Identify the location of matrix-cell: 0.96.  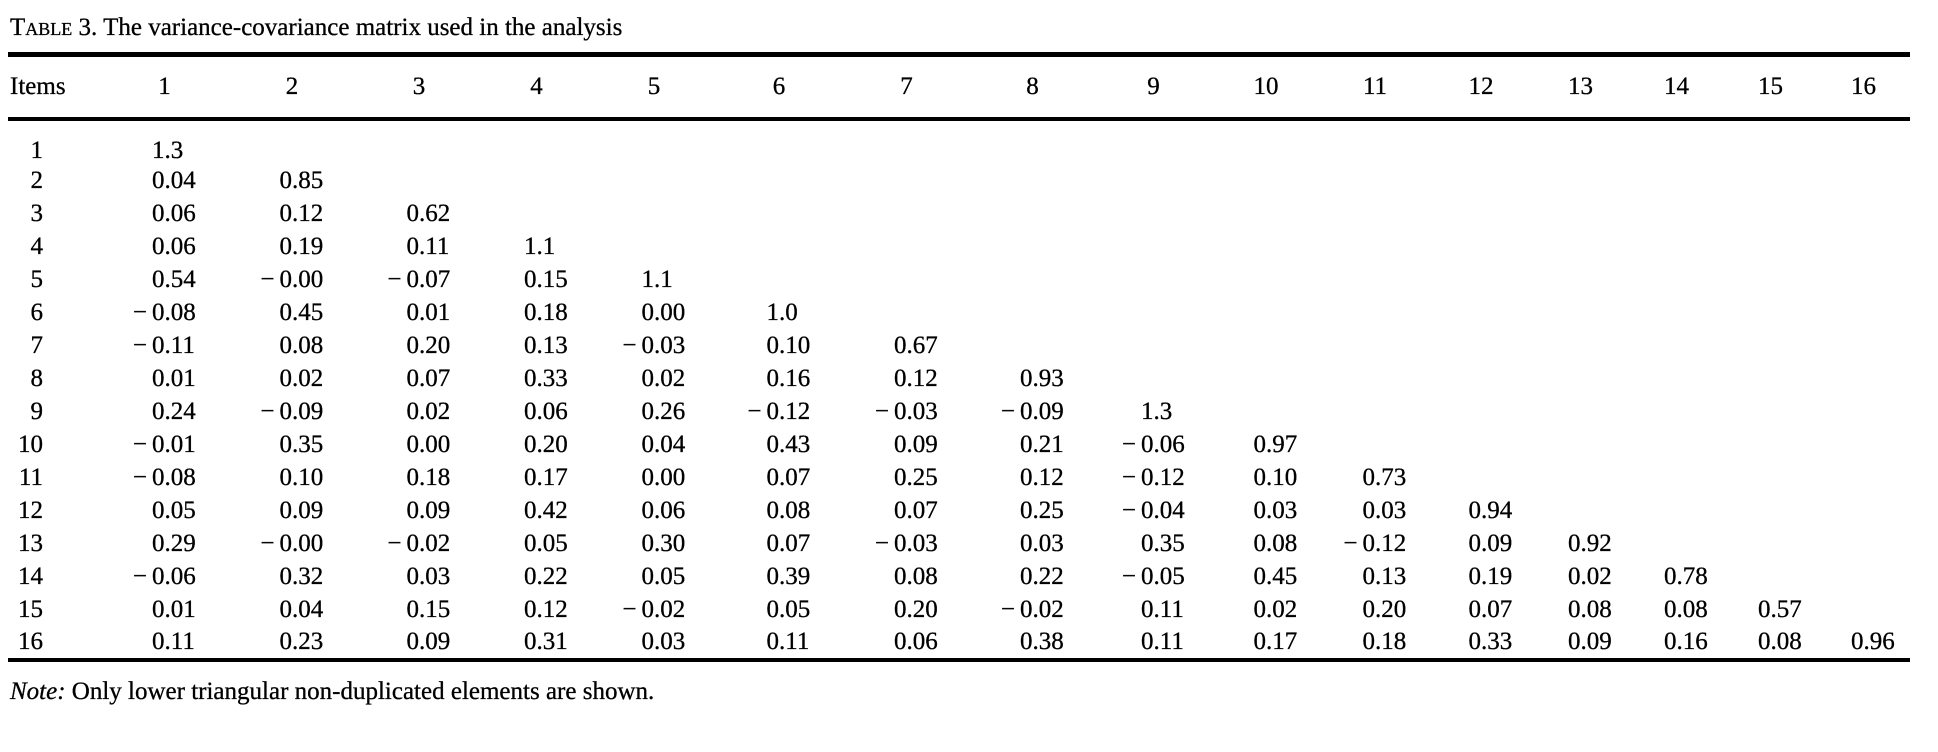
(1873, 641).